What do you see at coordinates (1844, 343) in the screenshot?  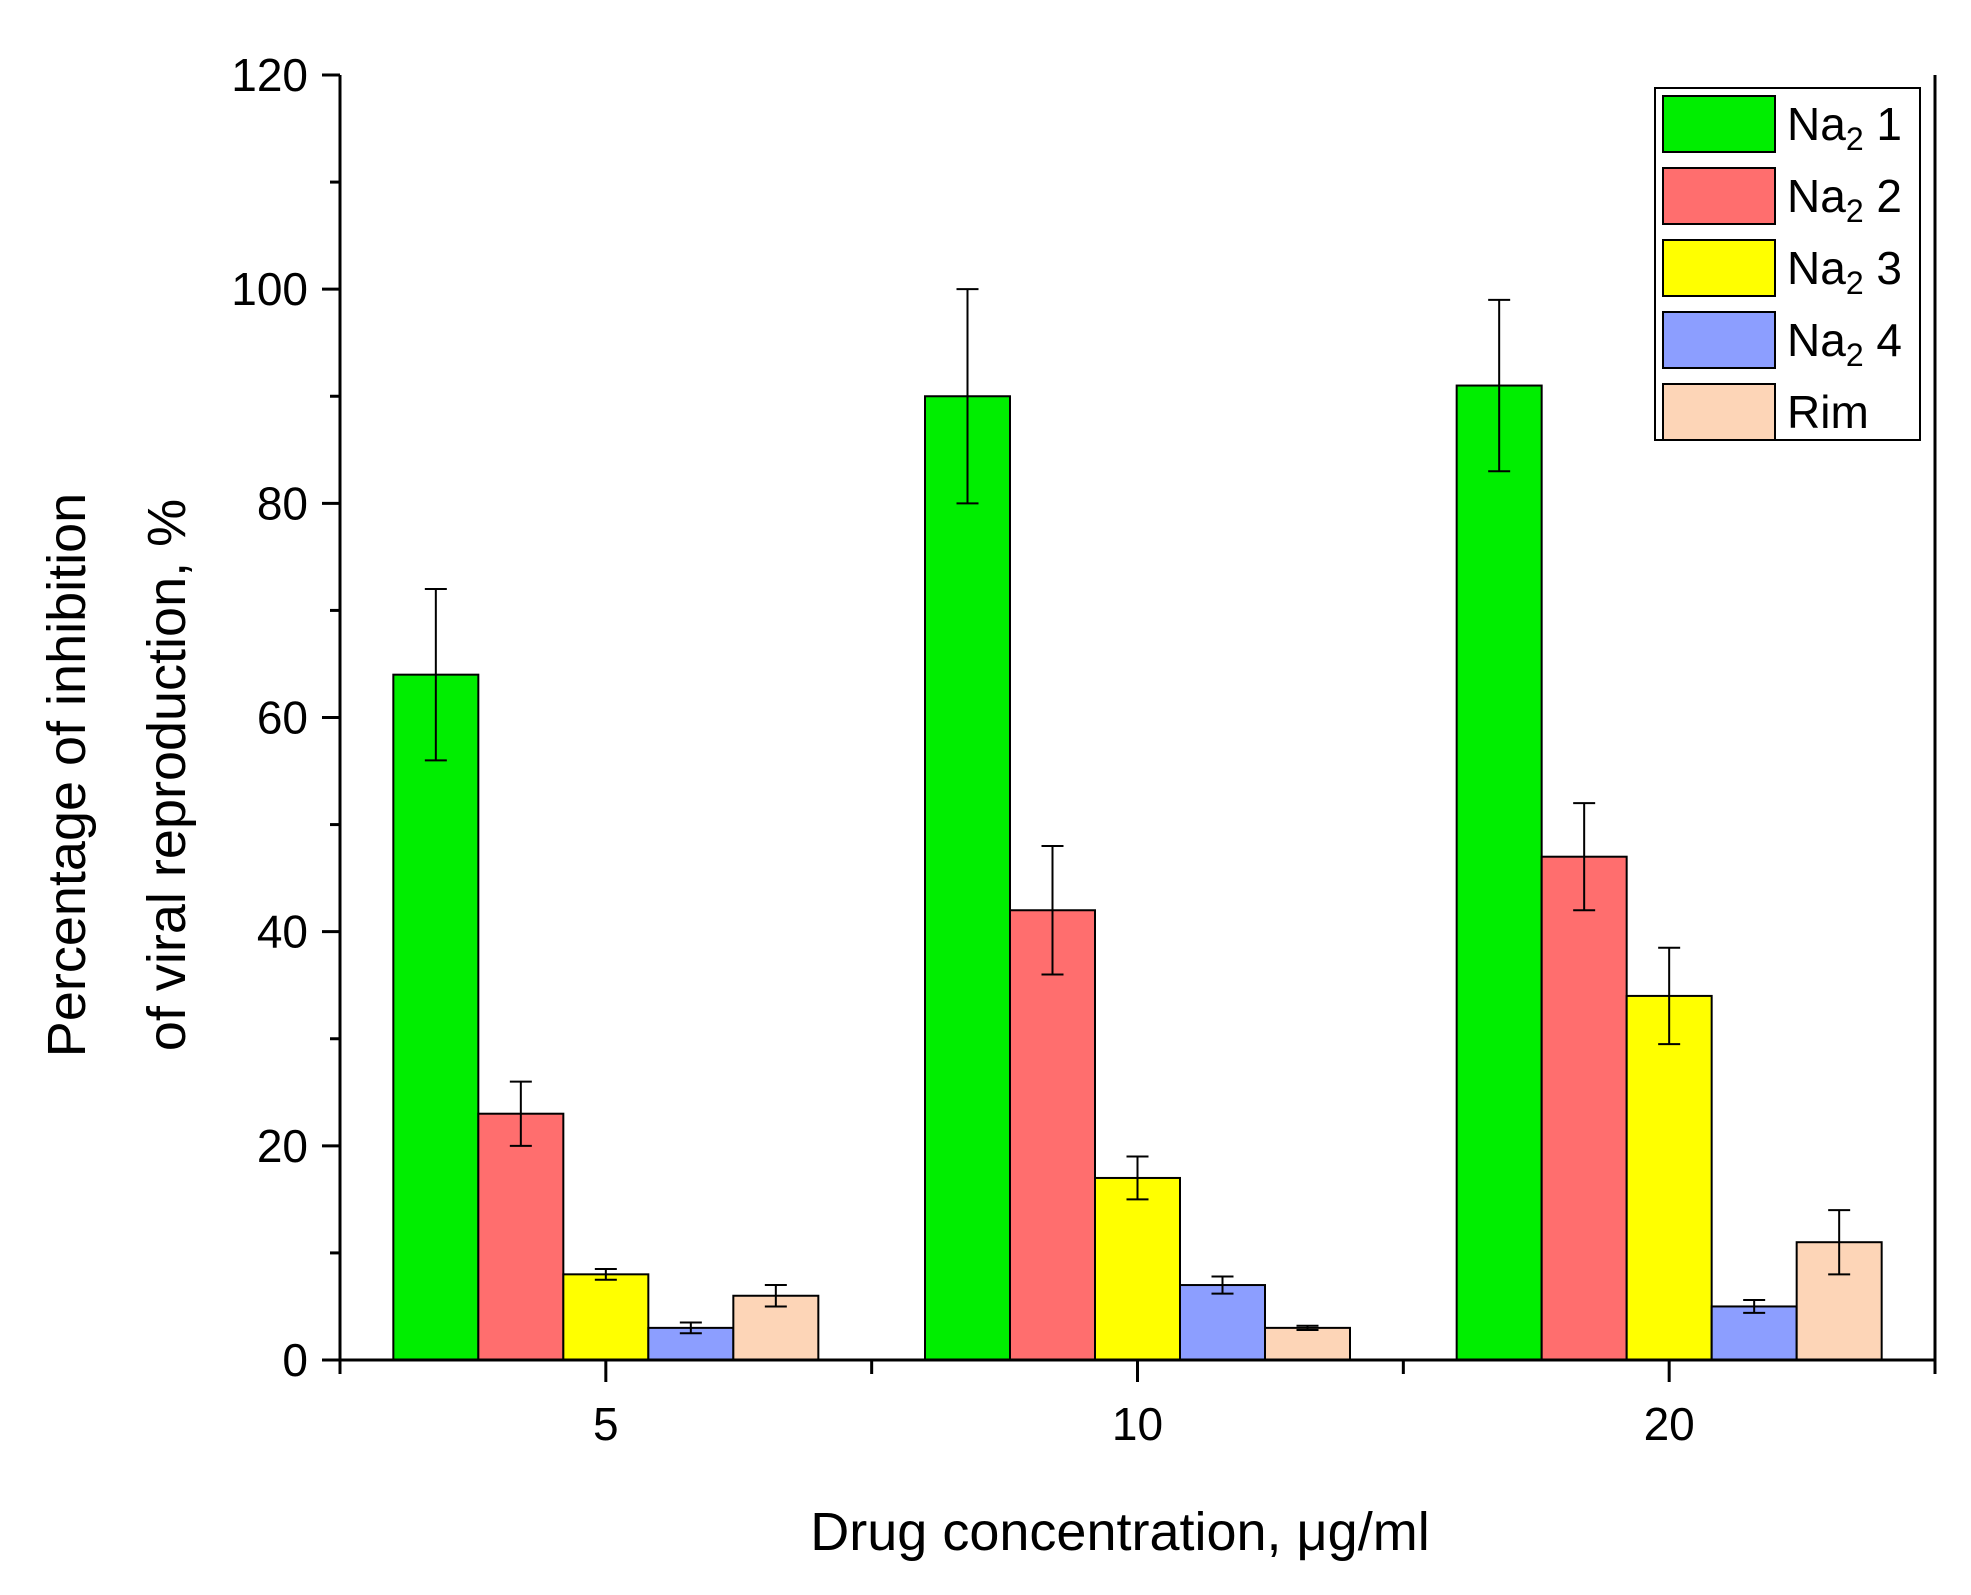 I see `legend-label: Na2 4` at bounding box center [1844, 343].